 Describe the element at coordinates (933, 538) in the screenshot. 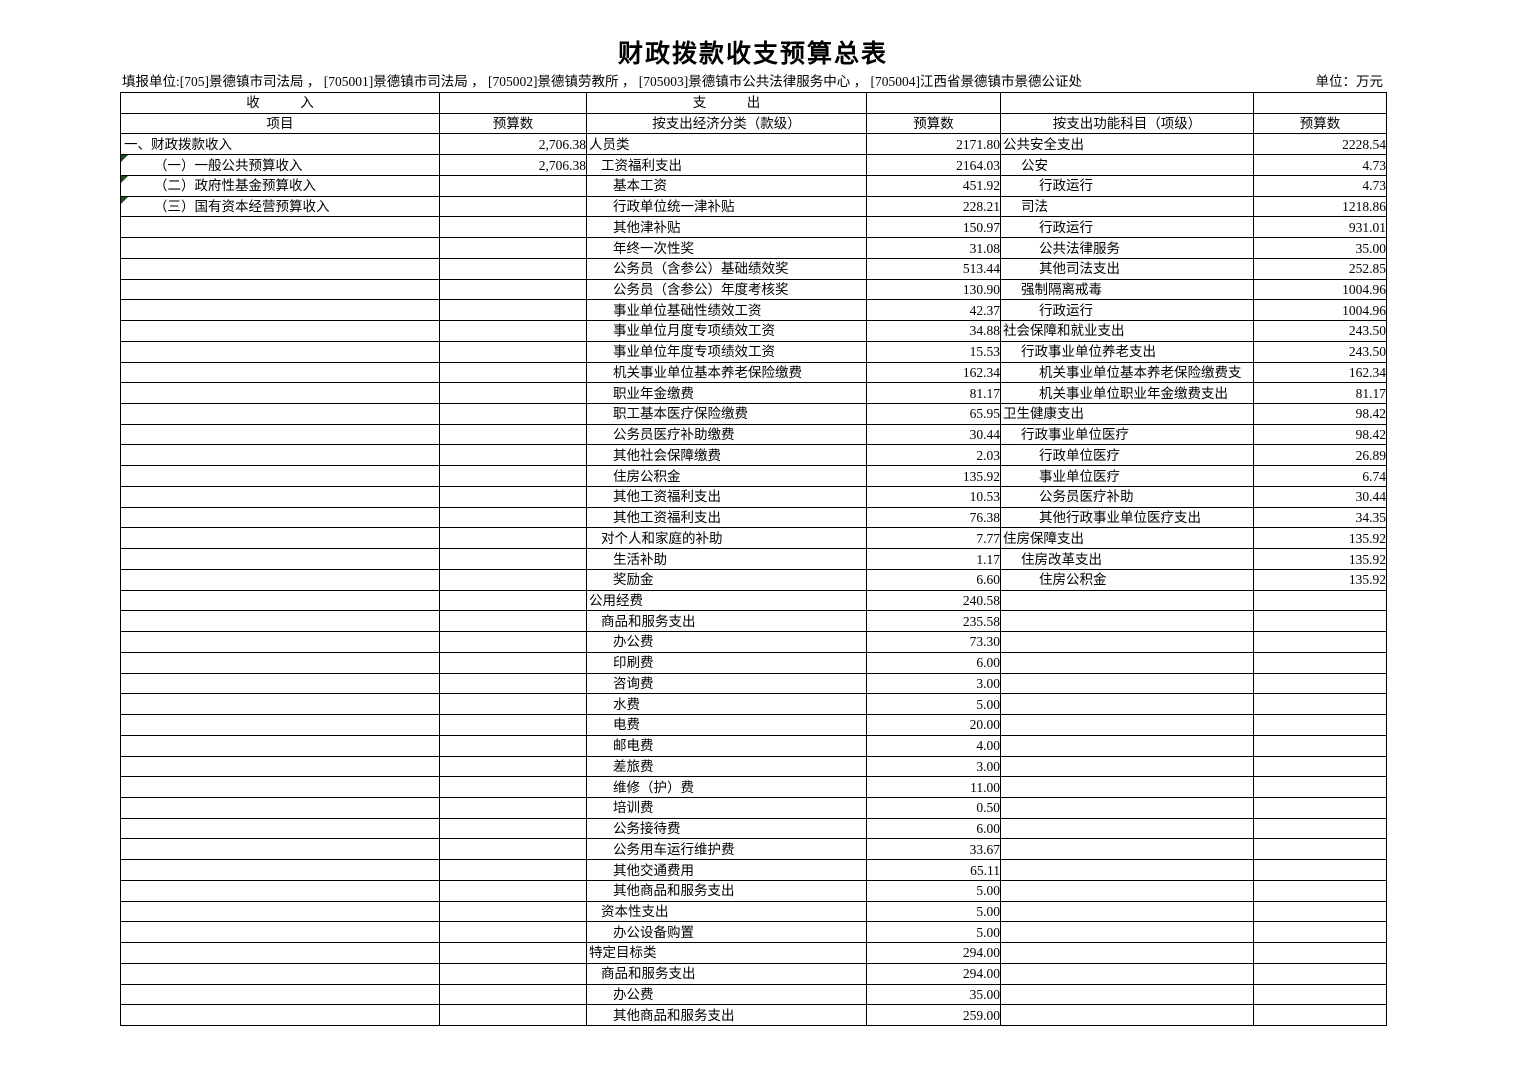

I see `econ-amount-cell: 7.77` at that location.